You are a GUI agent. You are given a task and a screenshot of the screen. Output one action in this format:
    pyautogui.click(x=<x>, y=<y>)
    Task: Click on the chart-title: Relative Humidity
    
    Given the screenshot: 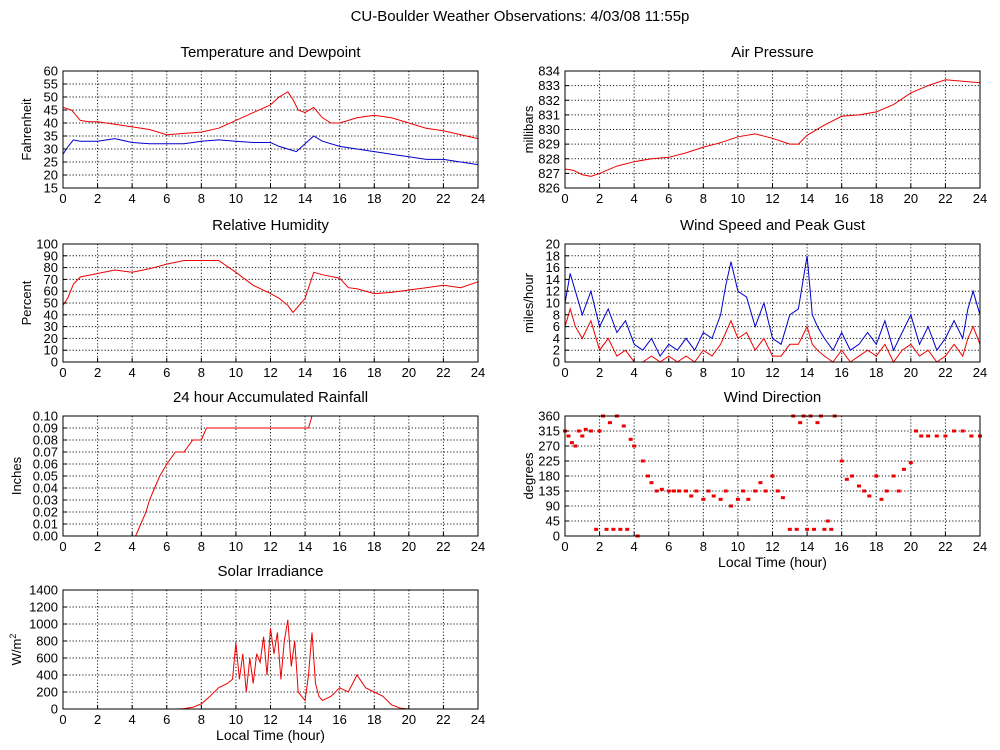 What is the action you would take?
    pyautogui.click(x=270, y=225)
    